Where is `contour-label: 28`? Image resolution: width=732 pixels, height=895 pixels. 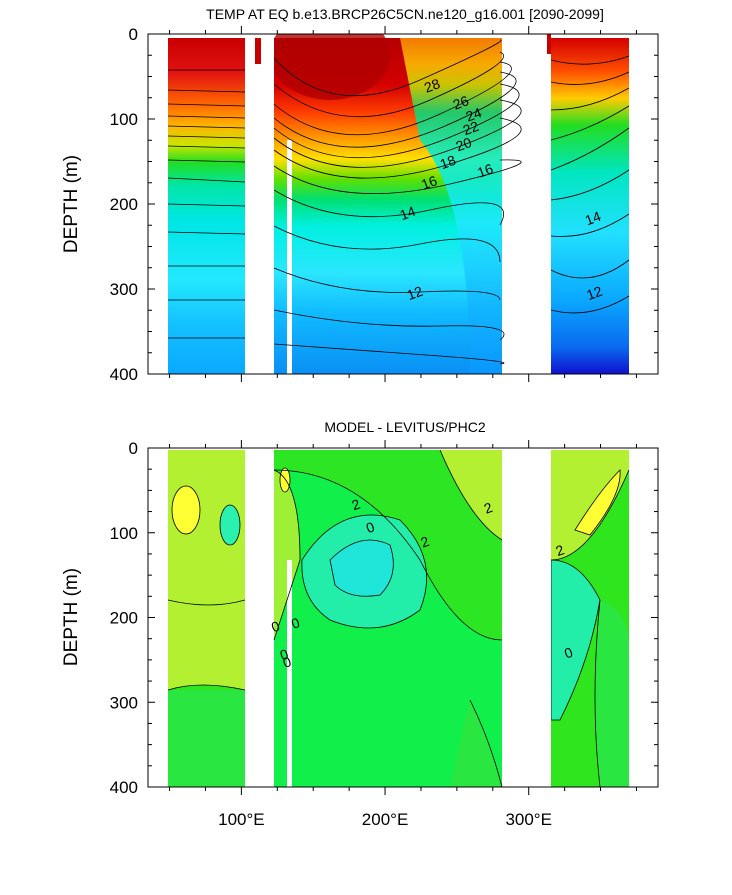 contour-label: 28 is located at coordinates (432, 85).